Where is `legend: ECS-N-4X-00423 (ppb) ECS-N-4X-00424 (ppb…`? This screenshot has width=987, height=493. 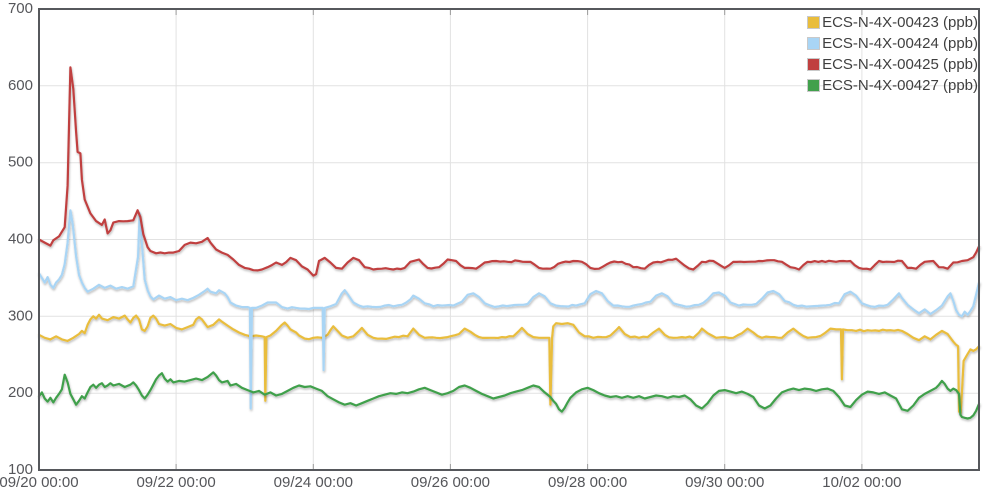
legend: ECS-N-4X-00423 (ppb) ECS-N-4X-00424 (ppb… is located at coordinates (892, 54).